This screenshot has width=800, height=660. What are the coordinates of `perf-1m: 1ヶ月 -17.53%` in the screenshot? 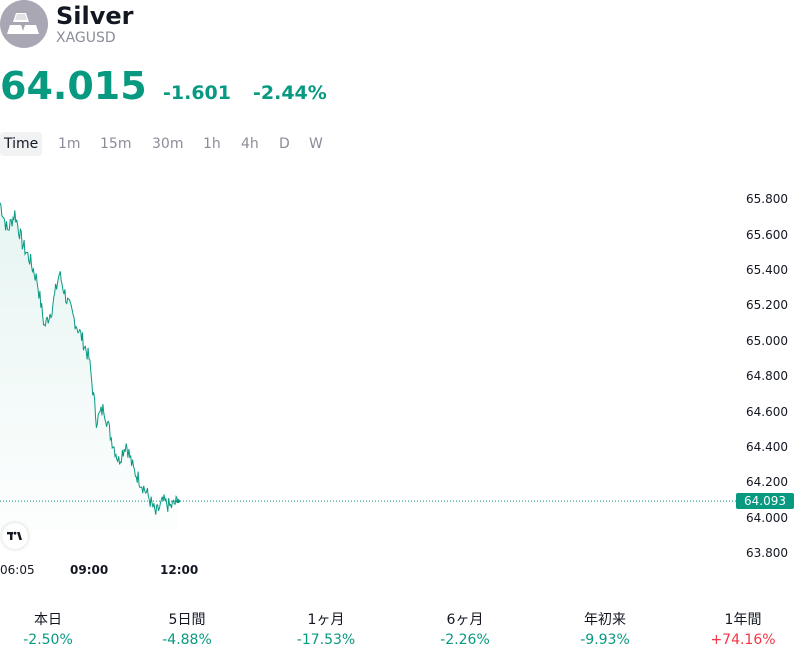 It's located at (326, 631).